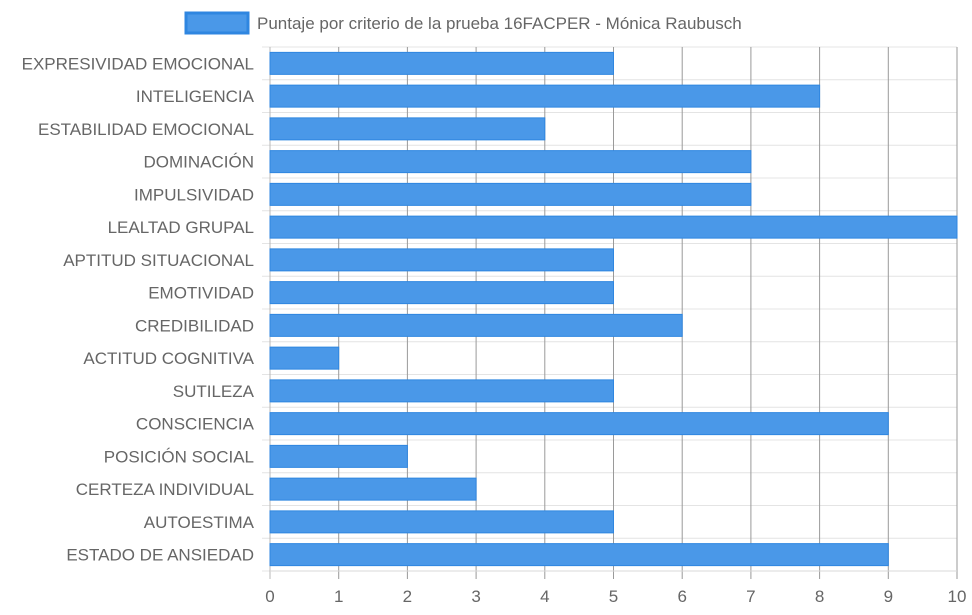 This screenshot has width=972, height=615. What do you see at coordinates (407, 596) in the screenshot?
I see `x-tick-label: 2` at bounding box center [407, 596].